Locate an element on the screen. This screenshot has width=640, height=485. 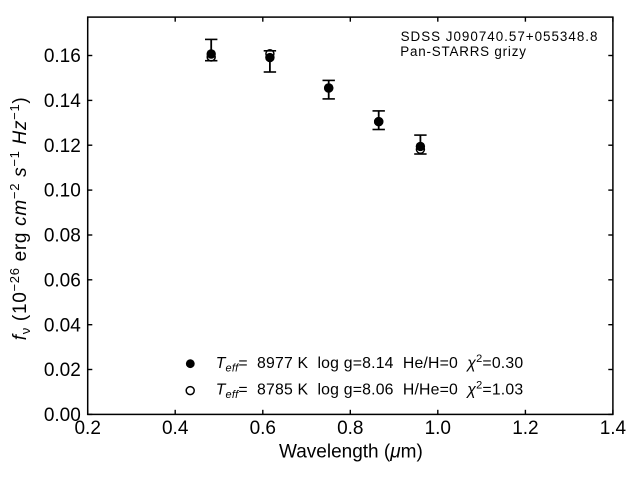
svg-text: 1.2 is located at coordinates (525, 428).